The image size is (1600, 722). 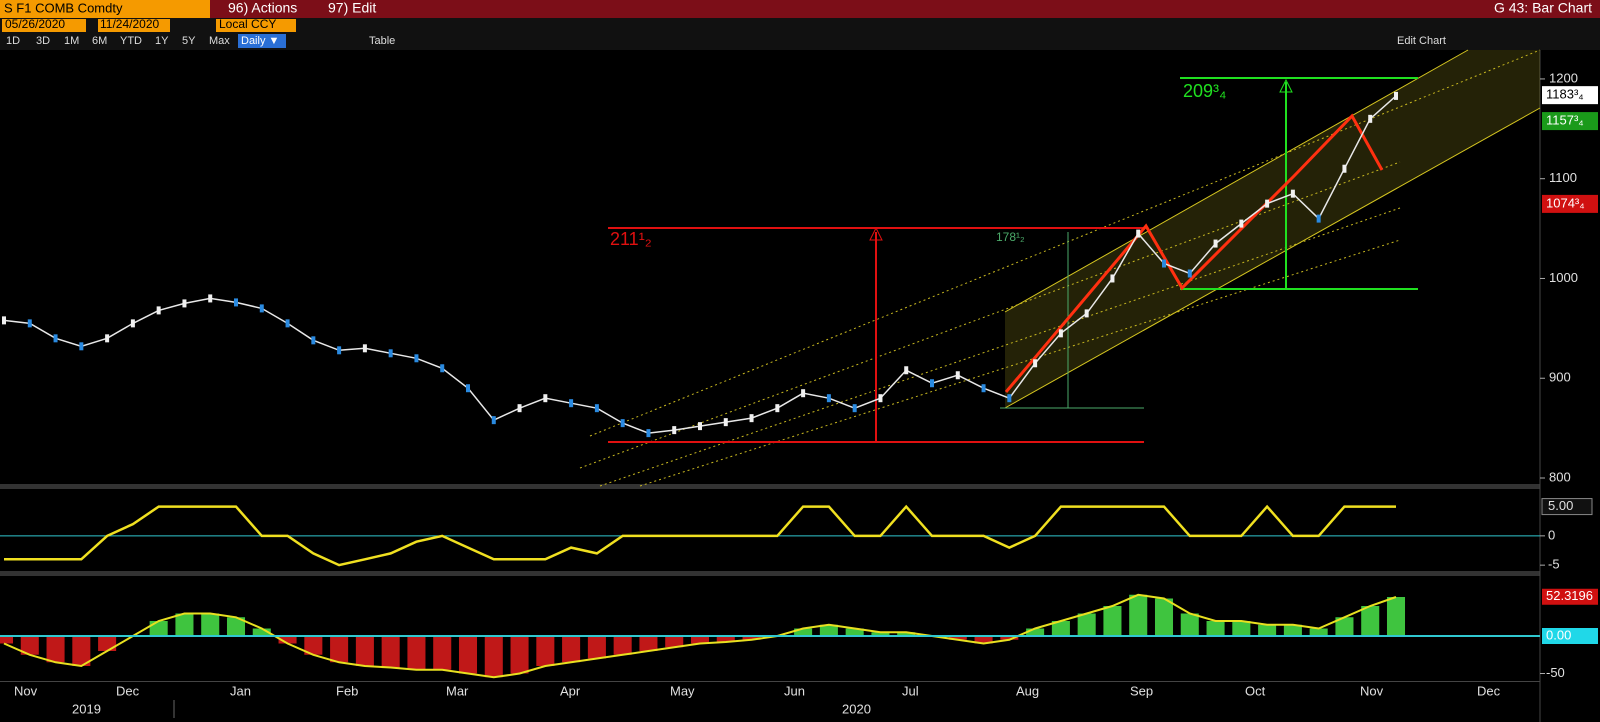 I want to click on y-tick-label: 800, so click(x=1560, y=476).